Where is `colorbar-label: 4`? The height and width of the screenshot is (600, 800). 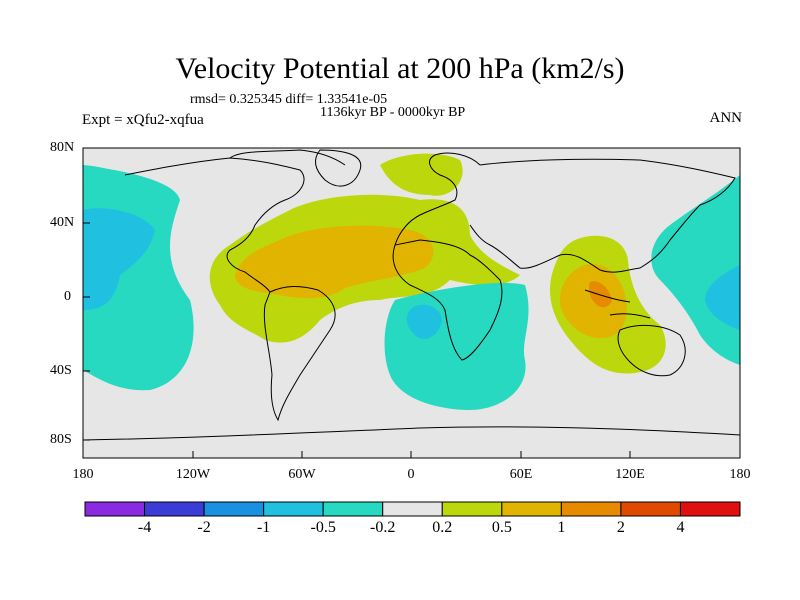
colorbar-label: 4 is located at coordinates (680, 527).